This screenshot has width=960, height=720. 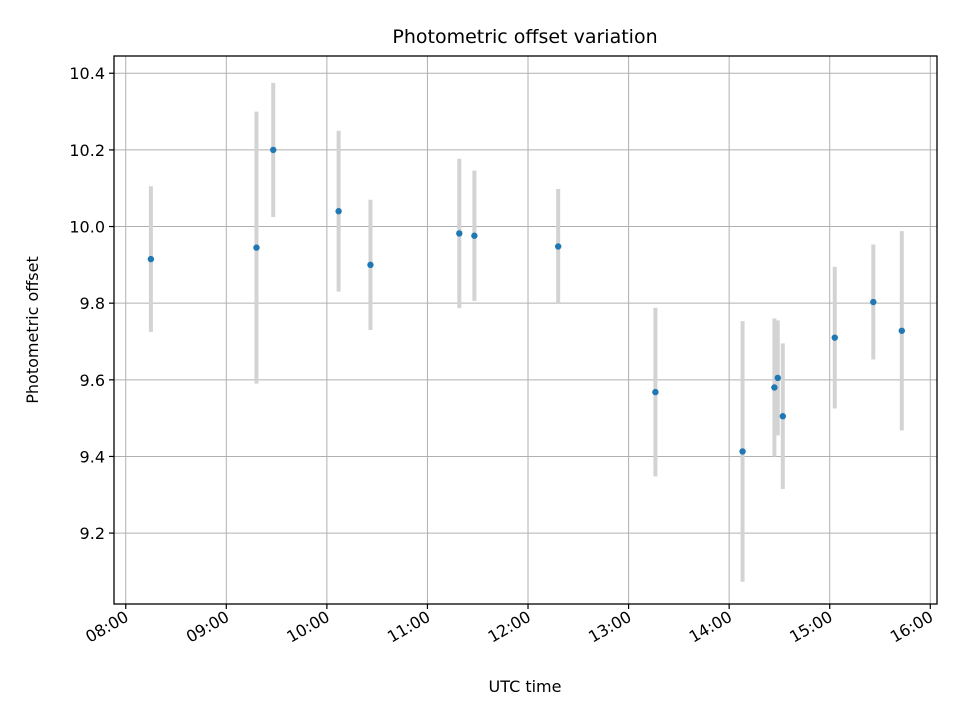 I want to click on x-tick-label: 12:00, so click(x=509, y=627).